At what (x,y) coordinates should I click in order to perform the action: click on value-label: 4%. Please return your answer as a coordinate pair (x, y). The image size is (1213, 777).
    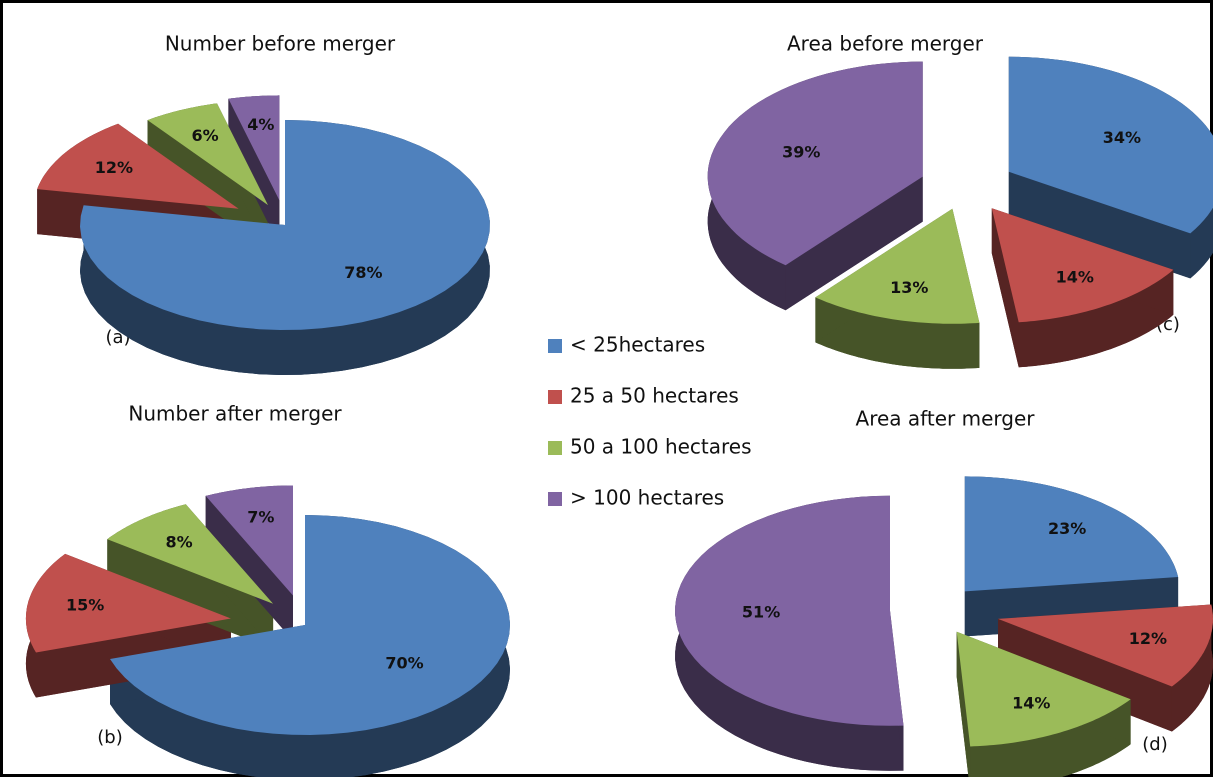
    Looking at the image, I should click on (260, 124).